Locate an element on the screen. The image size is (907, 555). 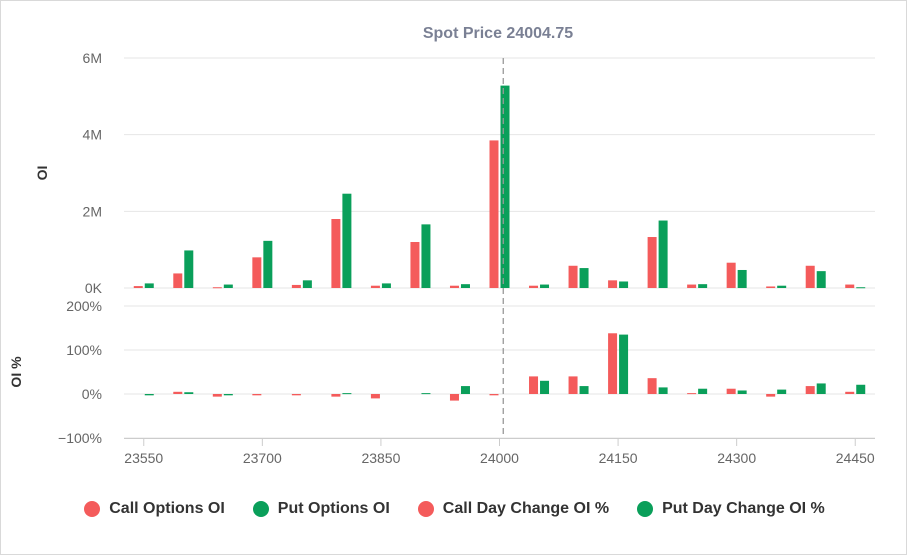
y-tick-label: 0% is located at coordinates (92, 394).